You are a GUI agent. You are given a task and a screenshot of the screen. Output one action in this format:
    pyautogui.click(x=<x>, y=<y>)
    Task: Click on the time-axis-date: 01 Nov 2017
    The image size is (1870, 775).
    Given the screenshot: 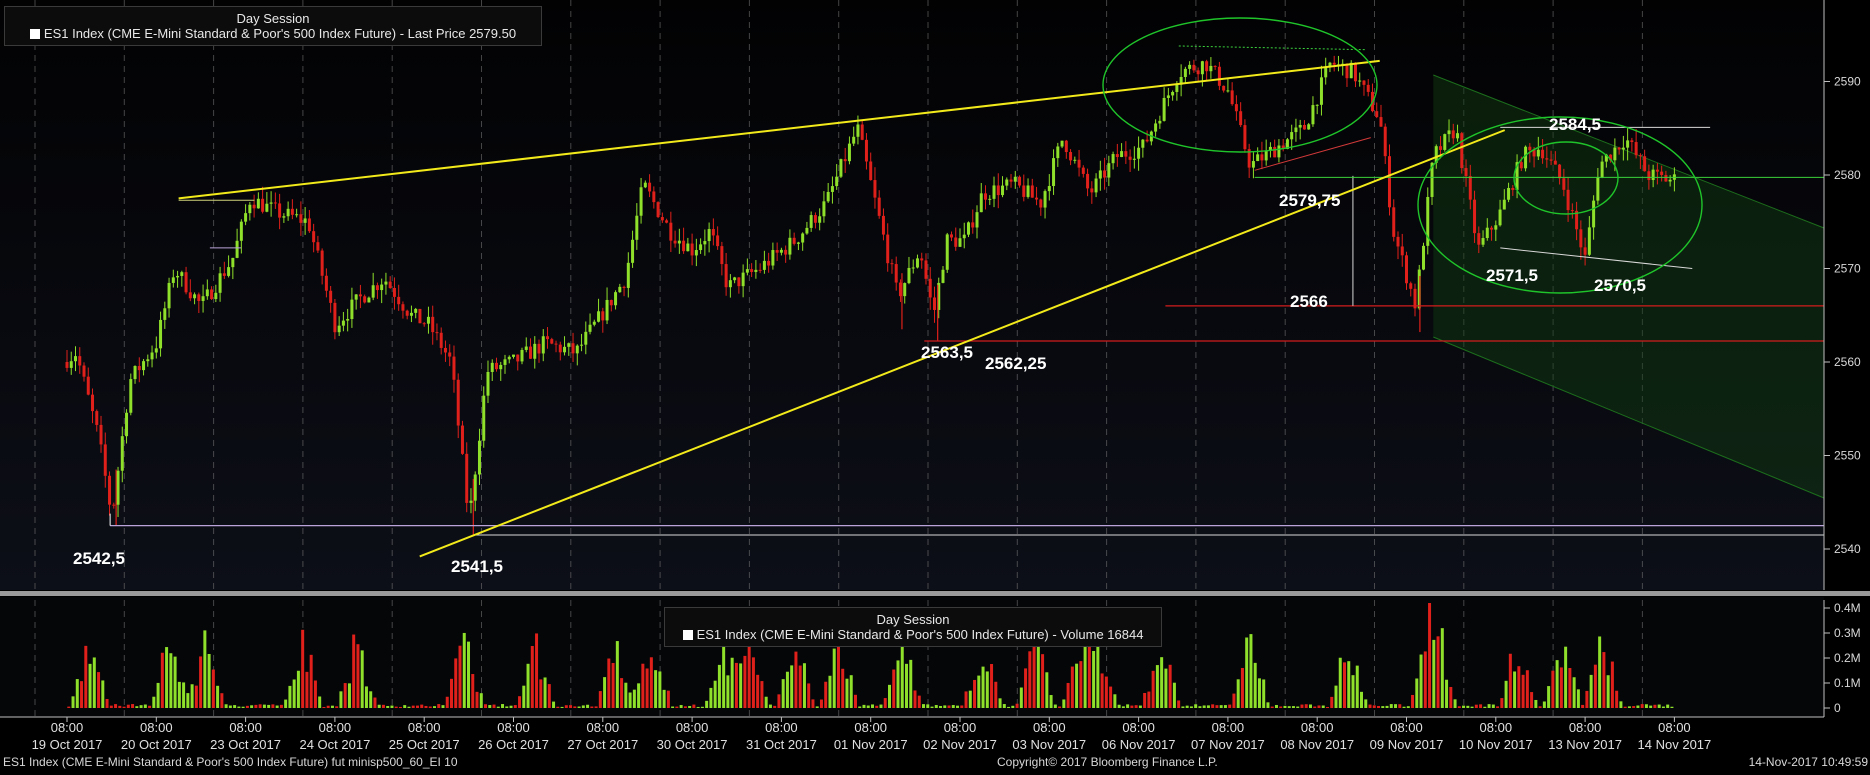 What is the action you would take?
    pyautogui.click(x=871, y=744)
    